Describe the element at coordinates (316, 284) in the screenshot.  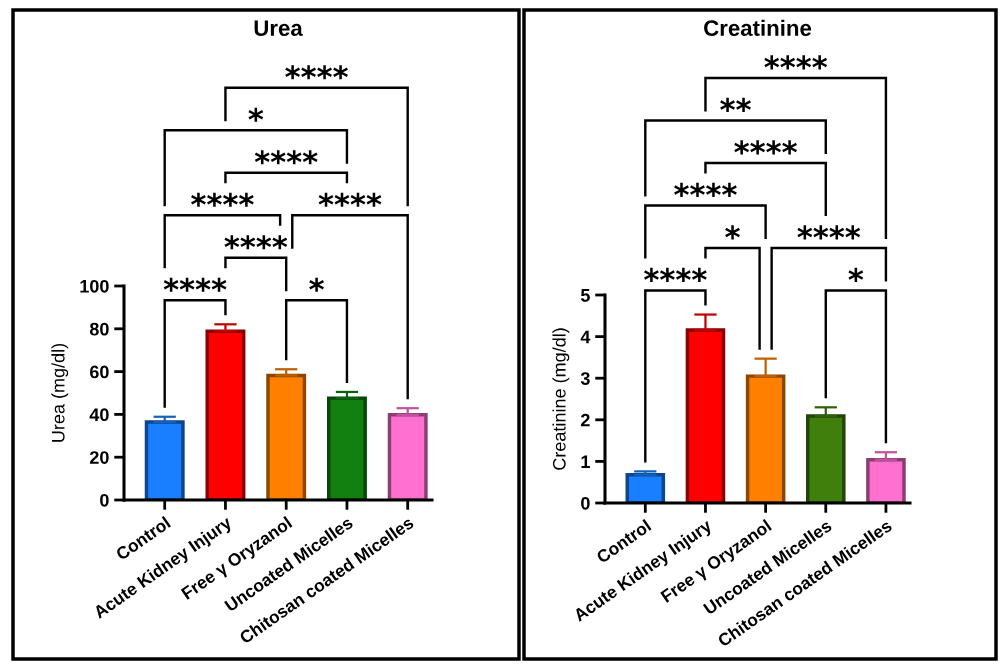
I see `annotation: *` at that location.